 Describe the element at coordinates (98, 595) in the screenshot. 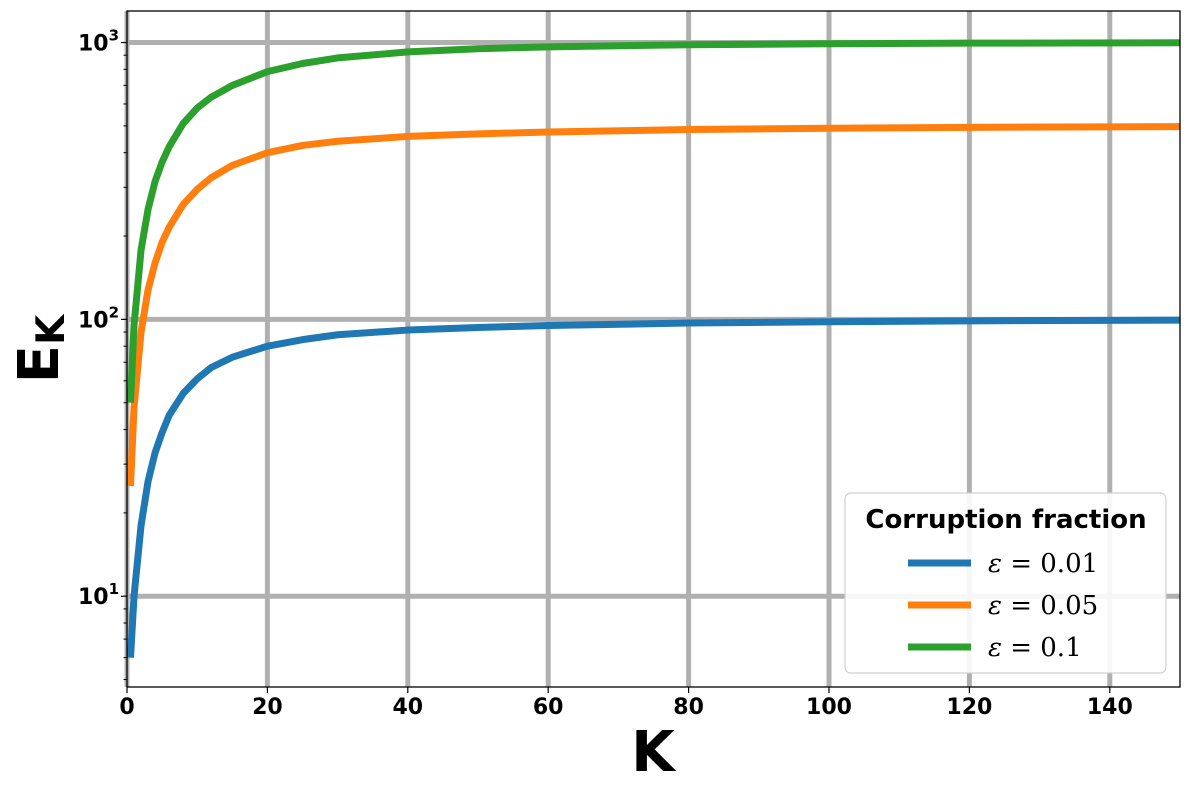

I see `y-tick-label: 10¹` at that location.